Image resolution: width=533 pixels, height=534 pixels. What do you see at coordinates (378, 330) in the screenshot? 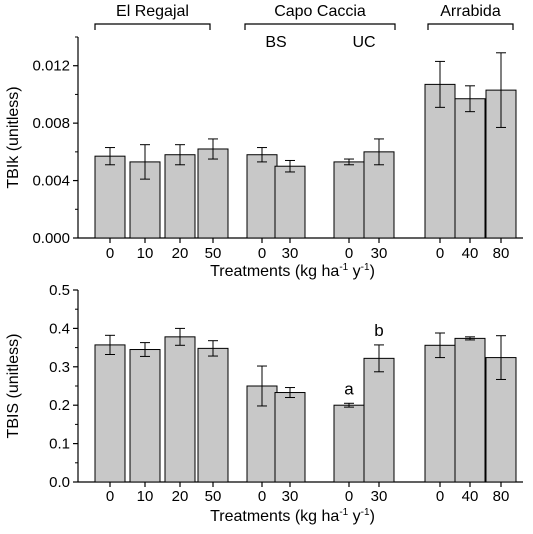
I see `significance-letter: b` at bounding box center [378, 330].